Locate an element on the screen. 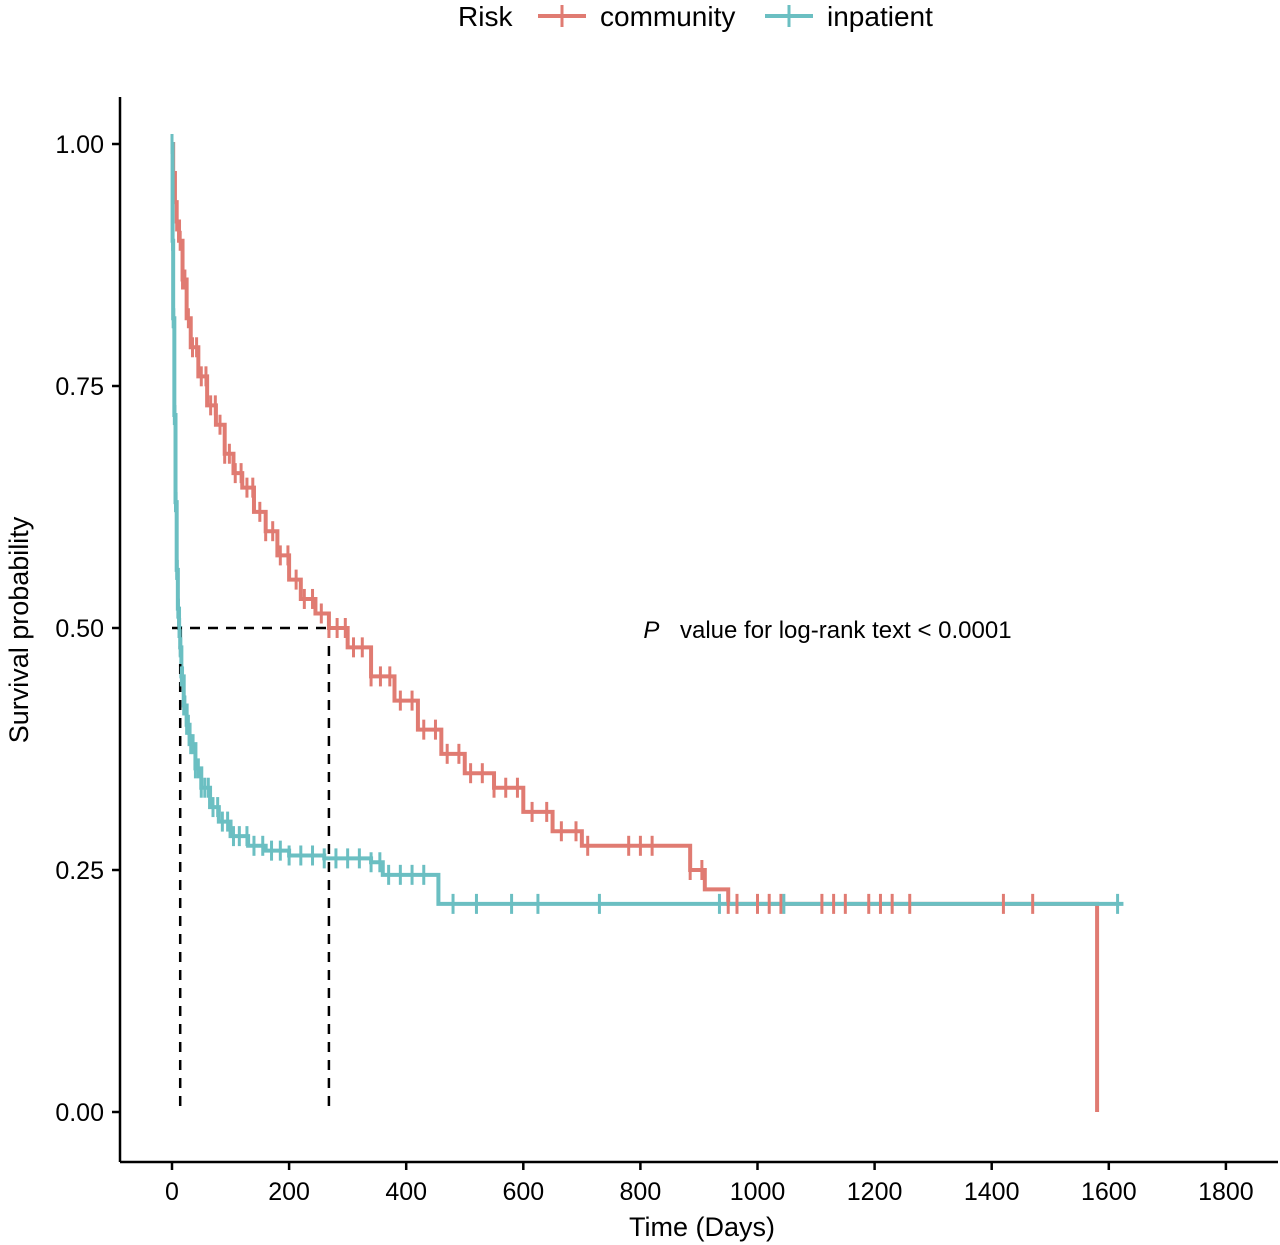  y-axis-title: Survival probability is located at coordinates (19, 629).